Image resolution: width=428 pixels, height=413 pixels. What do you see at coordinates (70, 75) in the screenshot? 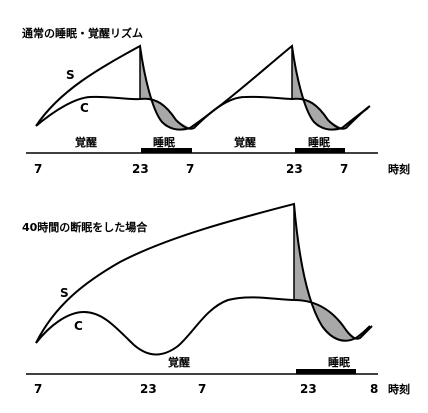
I see `s-label-1: S` at bounding box center [70, 75].